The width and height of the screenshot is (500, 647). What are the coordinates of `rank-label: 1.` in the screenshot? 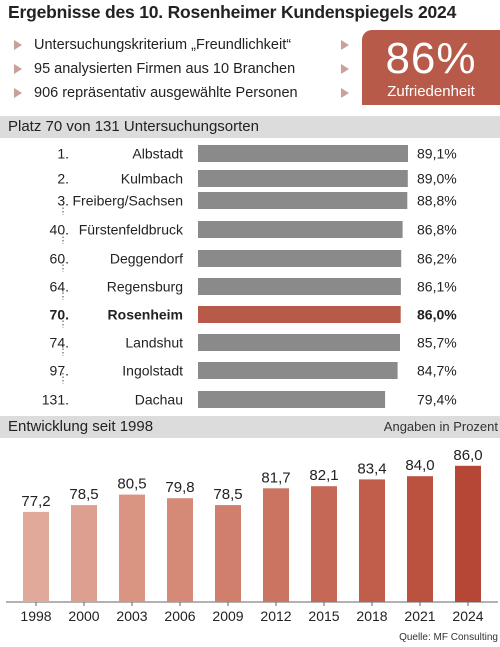 It's located at (63, 154).